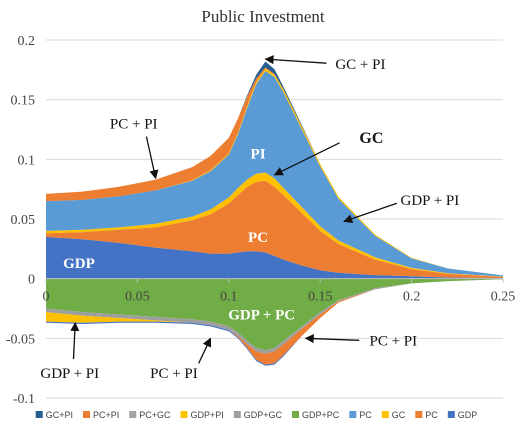  What do you see at coordinates (261, 315) in the screenshot?
I see `region-label: GDP + PC` at bounding box center [261, 315].